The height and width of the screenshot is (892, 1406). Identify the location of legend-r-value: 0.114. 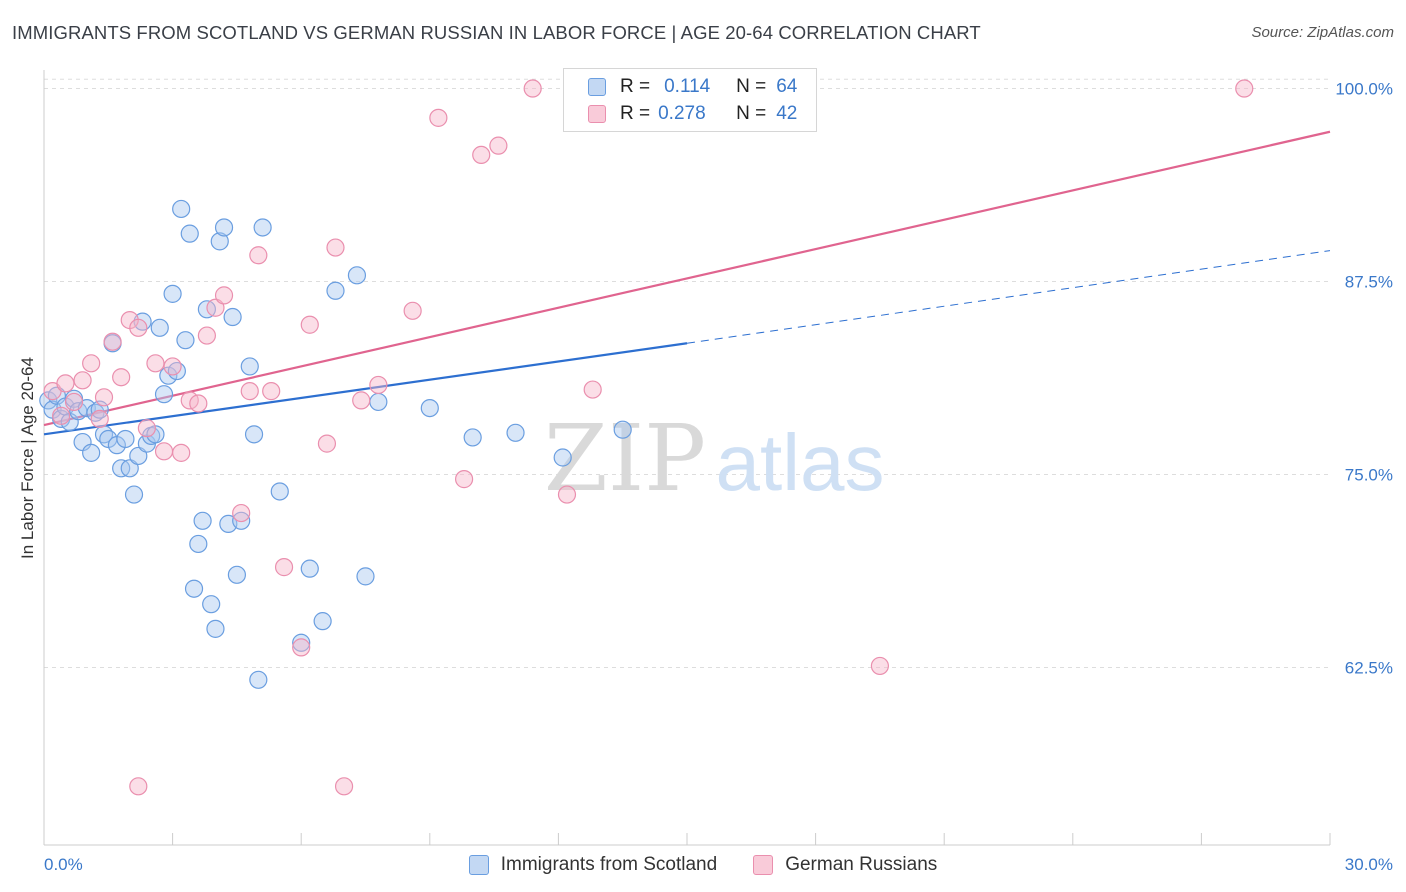
(687, 86).